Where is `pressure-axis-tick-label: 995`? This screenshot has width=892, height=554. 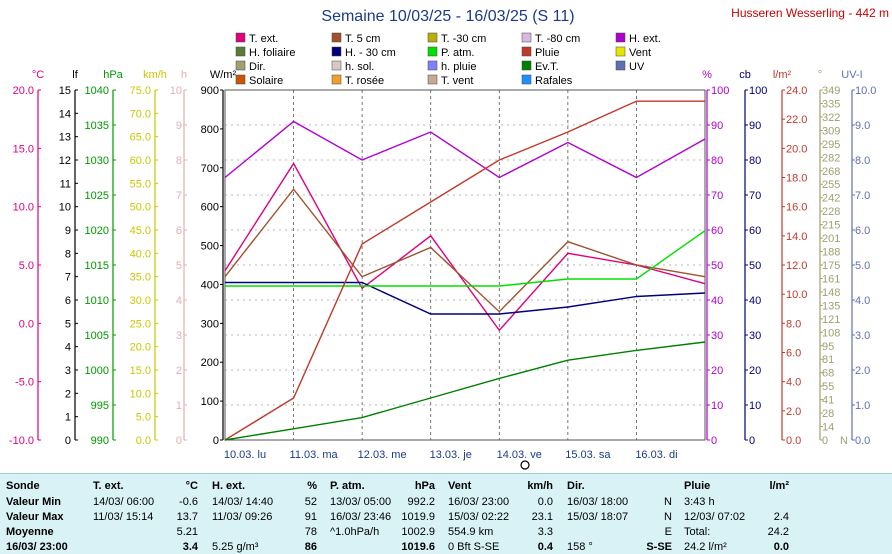 pressure-axis-tick-label: 995 is located at coordinates (100, 406).